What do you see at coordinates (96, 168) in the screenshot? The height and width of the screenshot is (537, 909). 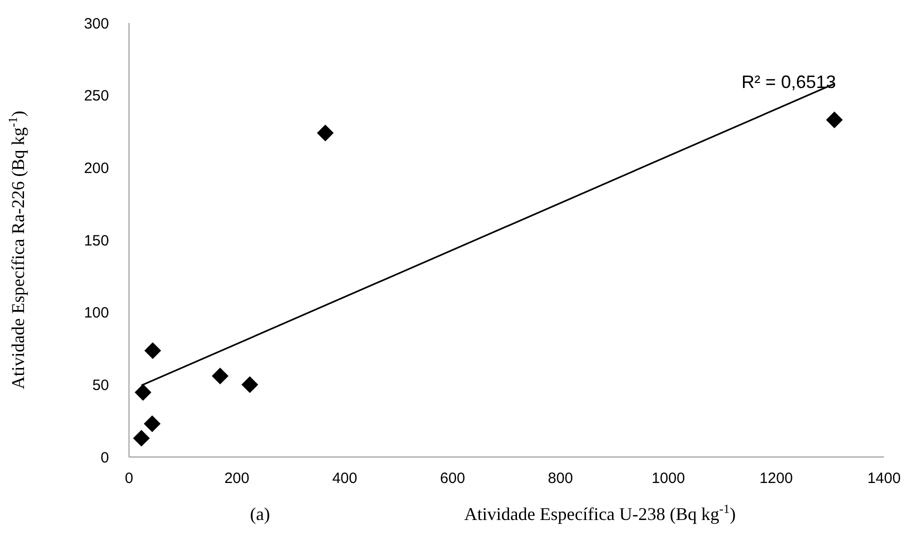 I see `y-tick-label: 200` at bounding box center [96, 168].